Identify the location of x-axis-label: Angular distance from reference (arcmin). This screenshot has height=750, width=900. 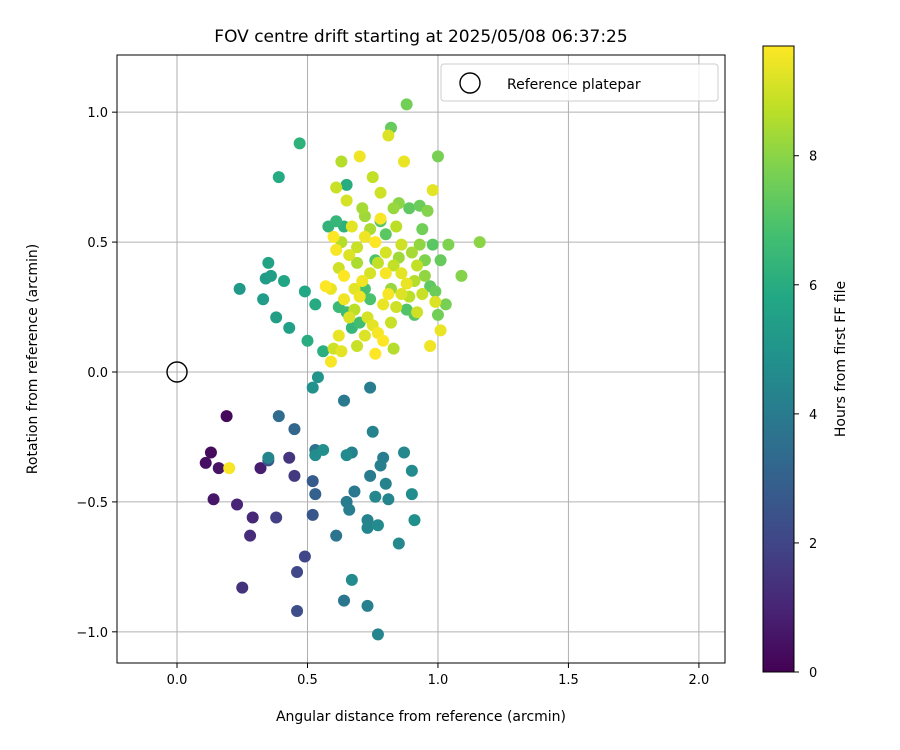
(421, 717).